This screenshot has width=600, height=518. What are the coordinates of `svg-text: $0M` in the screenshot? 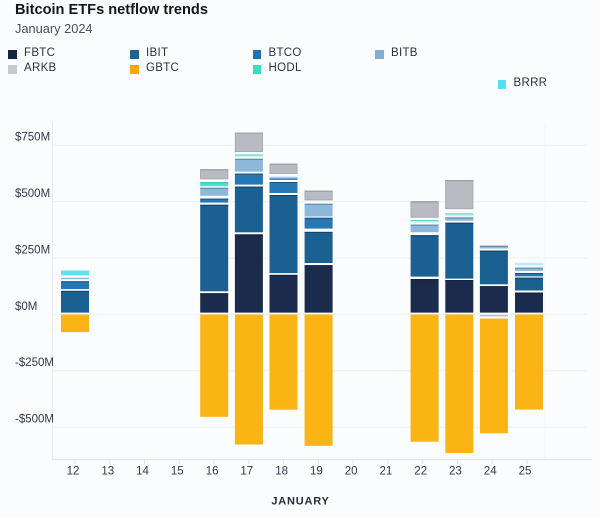 It's located at (26, 307).